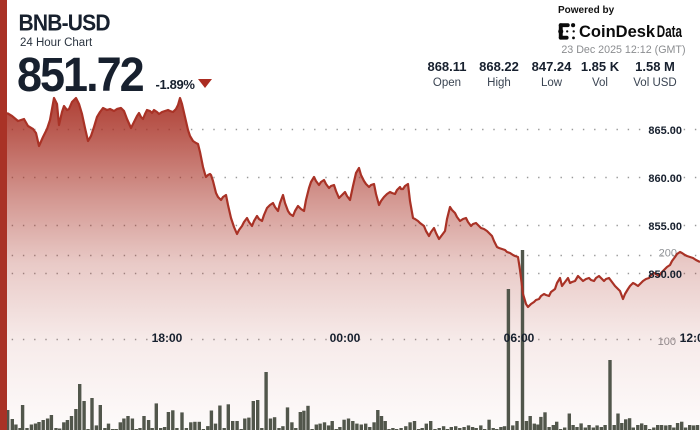  What do you see at coordinates (670, 31) in the screenshot?
I see `svg-text: Data` at bounding box center [670, 31].